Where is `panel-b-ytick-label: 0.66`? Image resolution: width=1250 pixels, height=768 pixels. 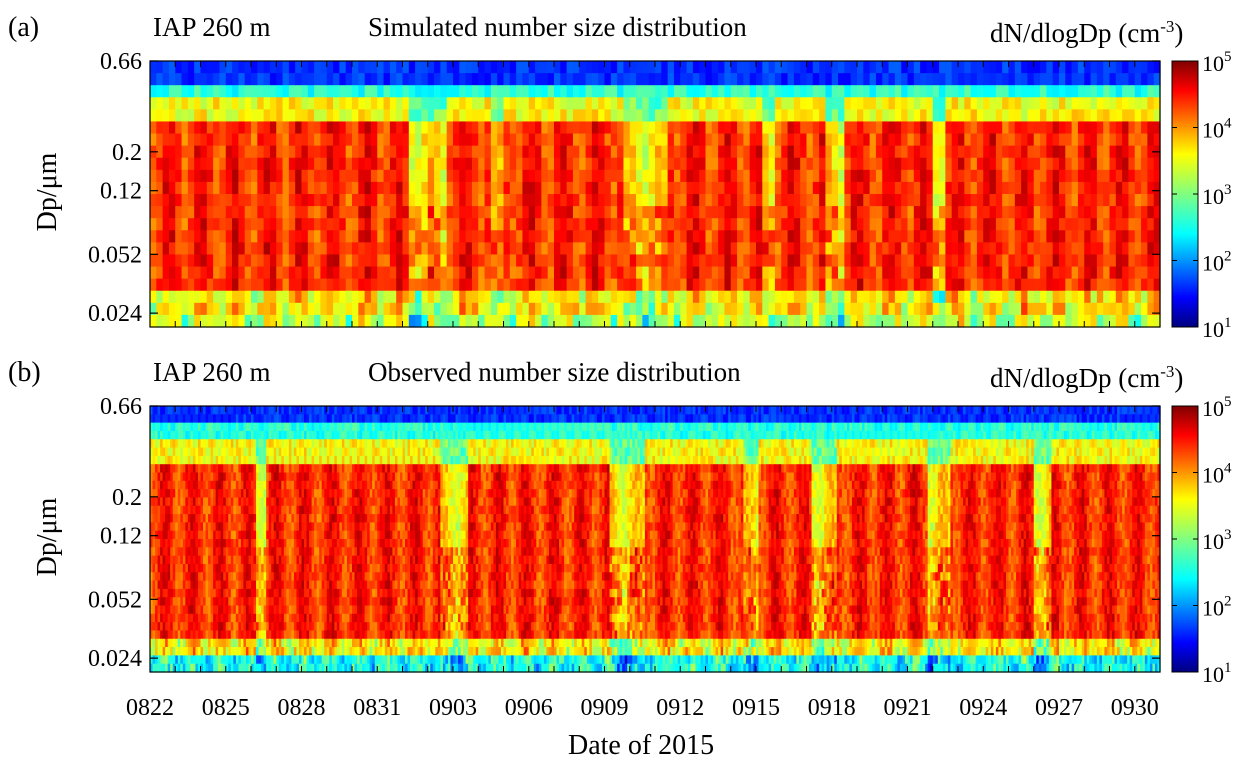 panel-b-ytick-label: 0.66 is located at coordinates (121, 407).